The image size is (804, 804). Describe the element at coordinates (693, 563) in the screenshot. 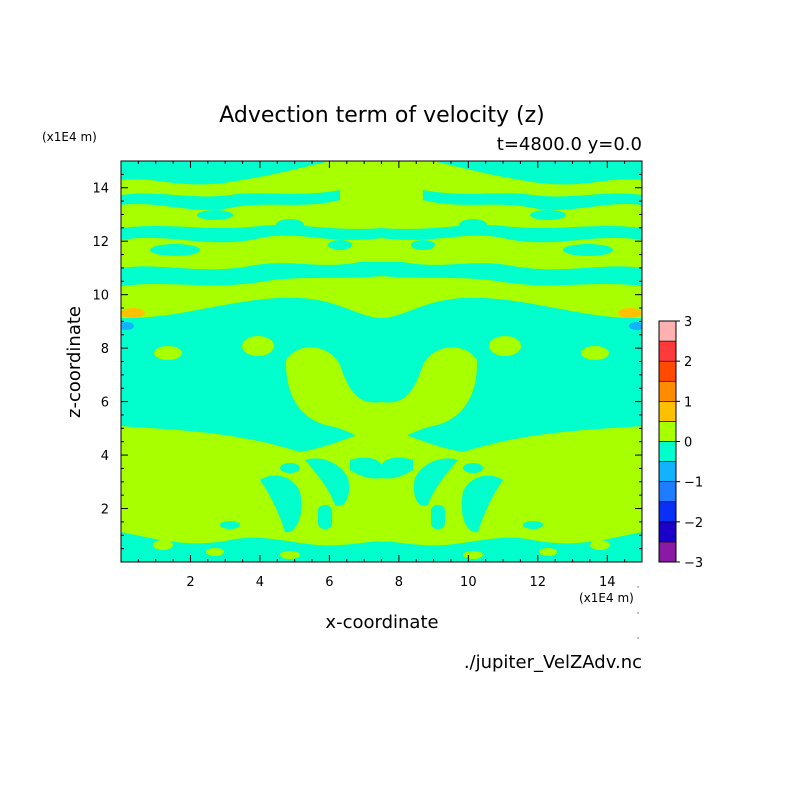

I see `colorbar-tick-label: −3` at that location.